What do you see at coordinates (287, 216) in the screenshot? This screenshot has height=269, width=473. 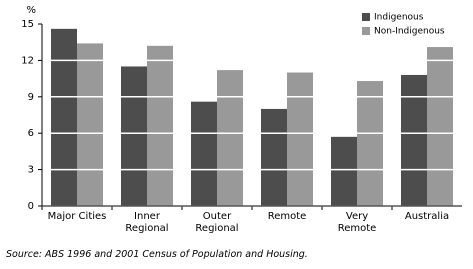 I see `x-tick-label: Remote` at bounding box center [287, 216].